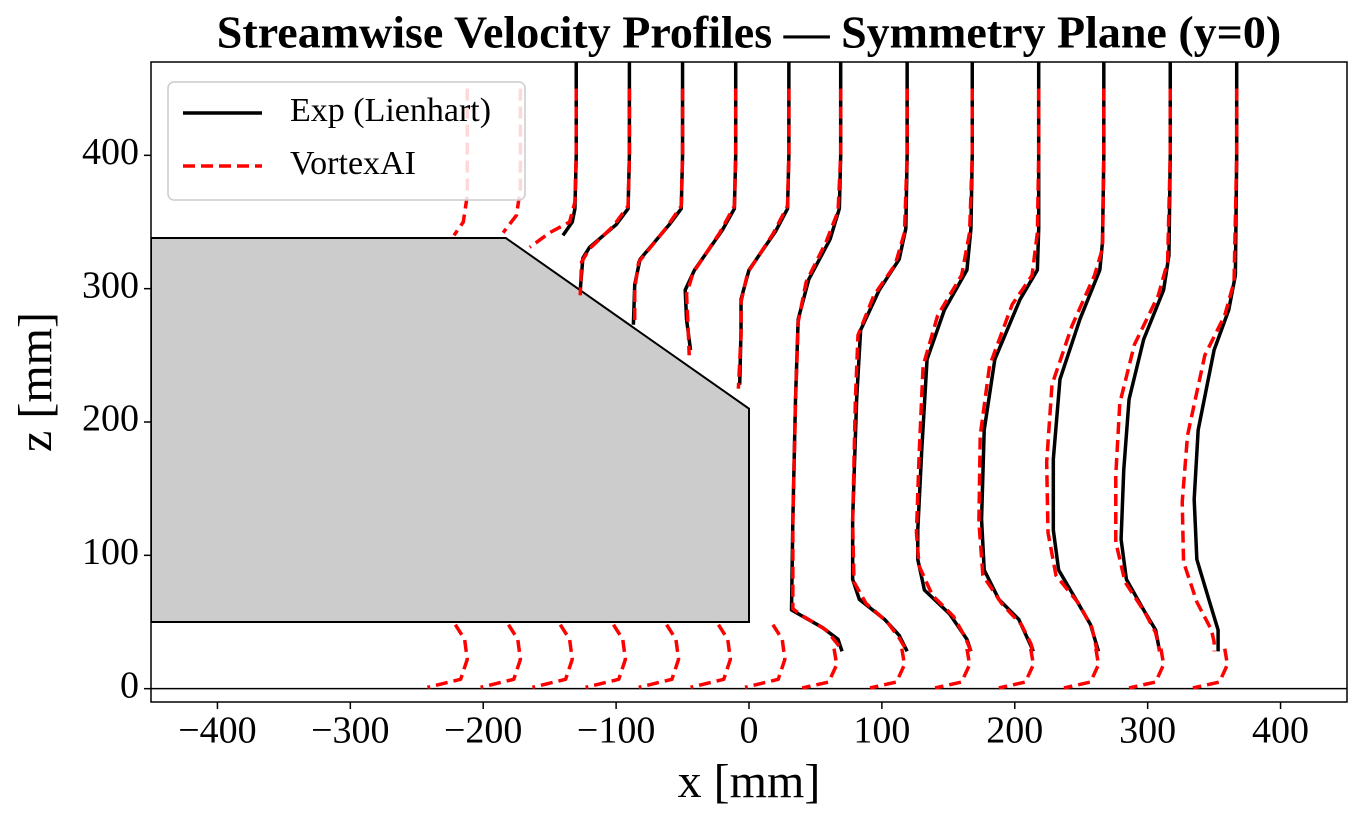 This screenshot has height=826, width=1367. What do you see at coordinates (881, 731) in the screenshot?
I see `x-tick-label: 100` at bounding box center [881, 731].